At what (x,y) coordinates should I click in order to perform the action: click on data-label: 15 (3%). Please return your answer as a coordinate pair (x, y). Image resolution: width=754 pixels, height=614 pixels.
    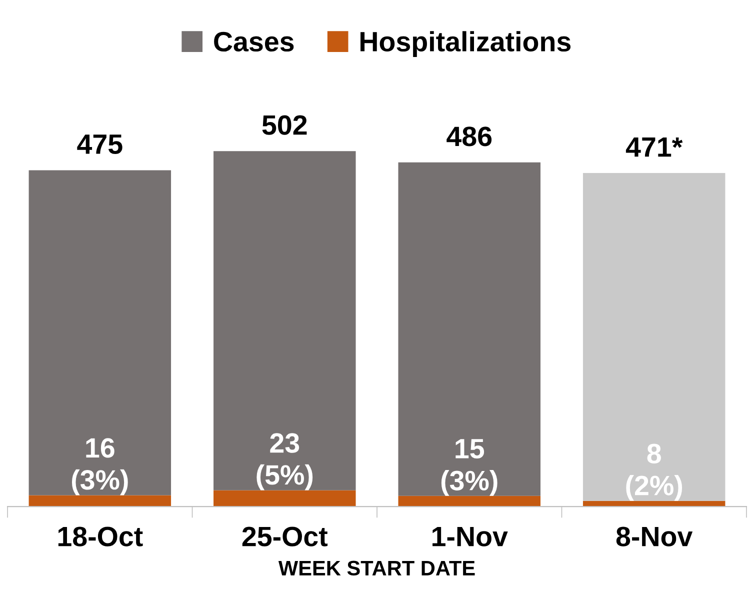
    Looking at the image, I should click on (469, 467).